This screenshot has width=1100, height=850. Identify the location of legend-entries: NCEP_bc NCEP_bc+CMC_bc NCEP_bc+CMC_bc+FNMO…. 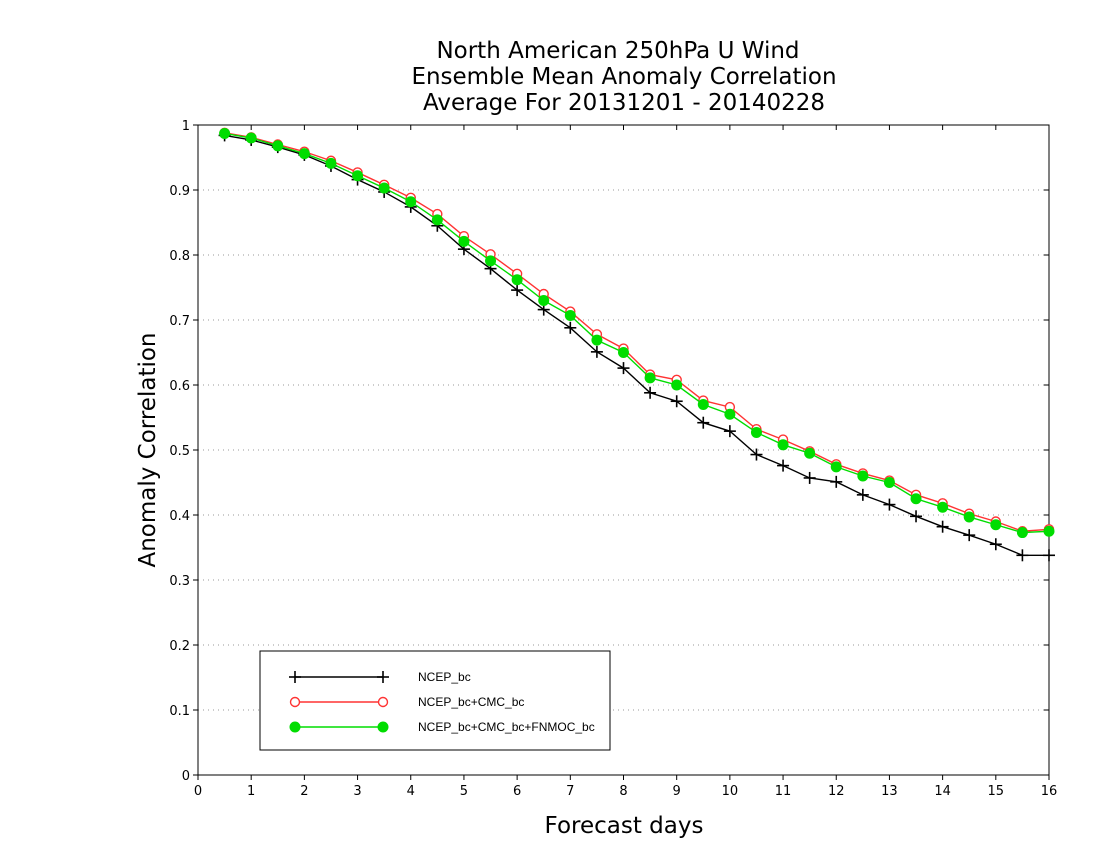
(442, 702).